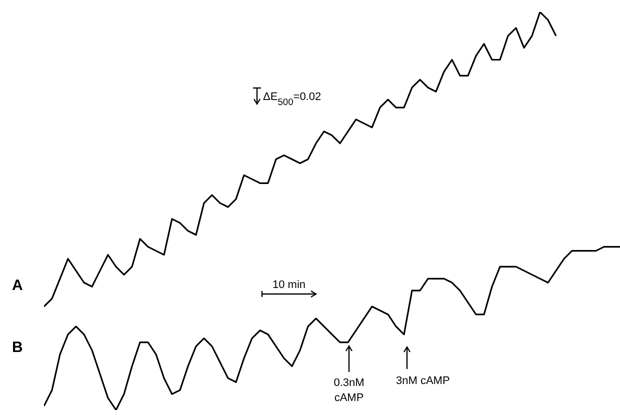 The height and width of the screenshot is (415, 620). What do you see at coordinates (349, 390) in the screenshot?
I see `annotation: 0.3nM cAMP` at bounding box center [349, 390].